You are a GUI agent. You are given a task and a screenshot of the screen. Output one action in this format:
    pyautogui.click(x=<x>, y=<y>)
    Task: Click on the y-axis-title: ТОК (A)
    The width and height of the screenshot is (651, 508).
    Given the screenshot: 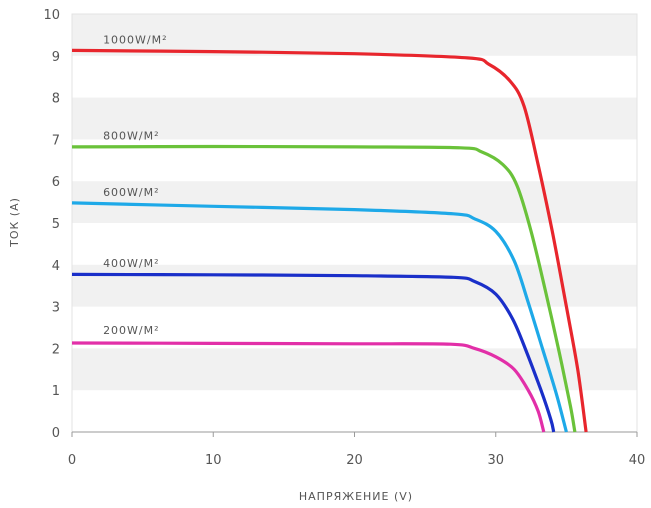 What is the action you would take?
    pyautogui.click(x=14, y=222)
    